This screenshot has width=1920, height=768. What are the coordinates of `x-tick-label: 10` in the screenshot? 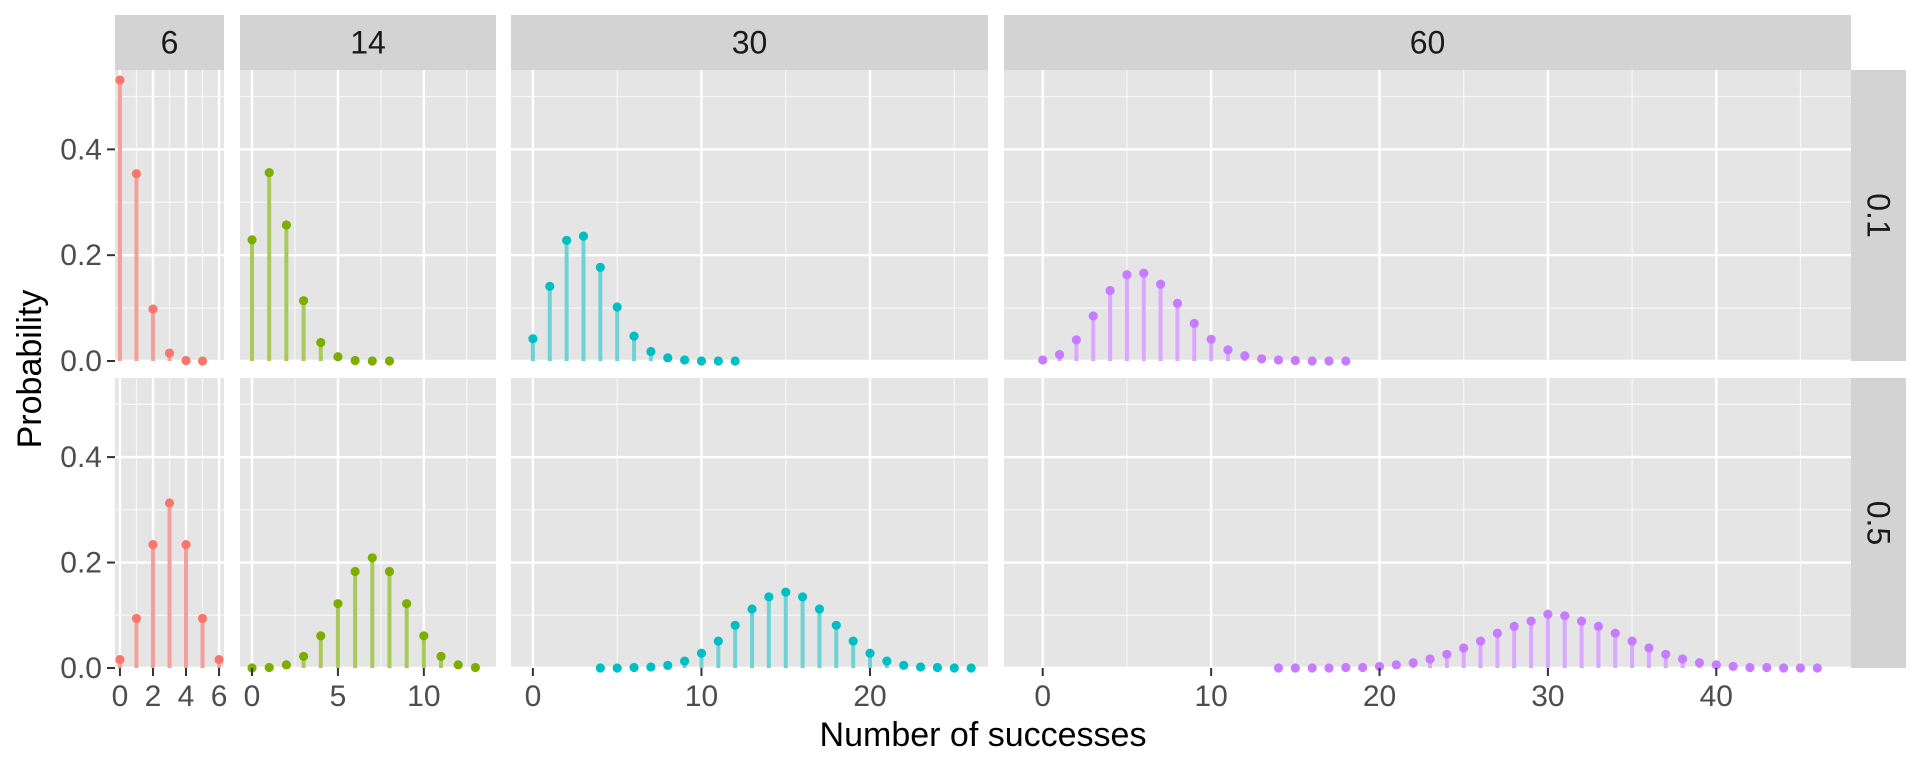 It's located at (1210, 696).